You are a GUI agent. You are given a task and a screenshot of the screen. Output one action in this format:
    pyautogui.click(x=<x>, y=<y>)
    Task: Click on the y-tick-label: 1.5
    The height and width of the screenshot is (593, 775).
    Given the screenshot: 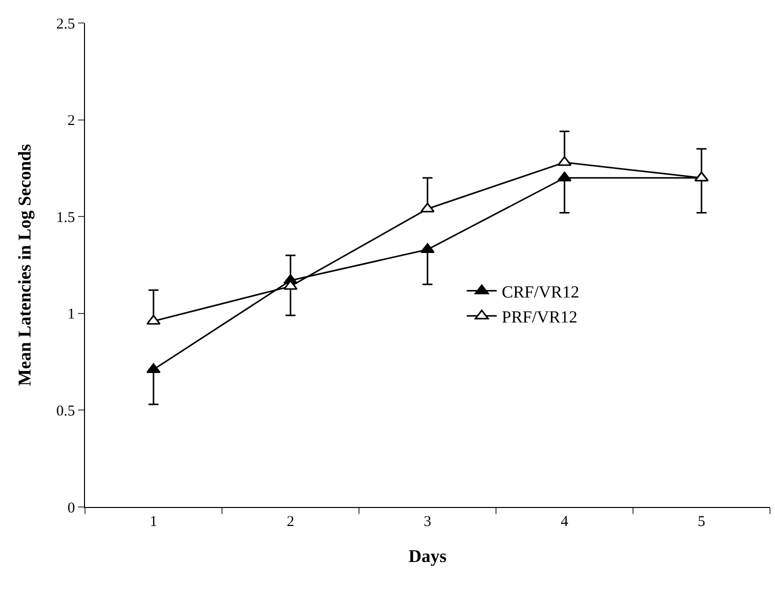 What is the action you would take?
    pyautogui.click(x=65, y=218)
    